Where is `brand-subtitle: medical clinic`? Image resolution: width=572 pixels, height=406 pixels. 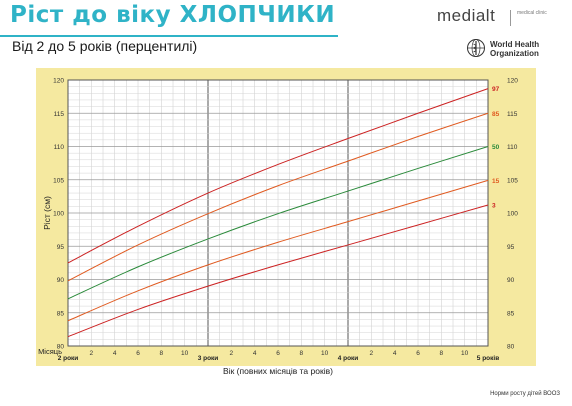
brand-subtitle: medical clinic is located at coordinates (532, 13).